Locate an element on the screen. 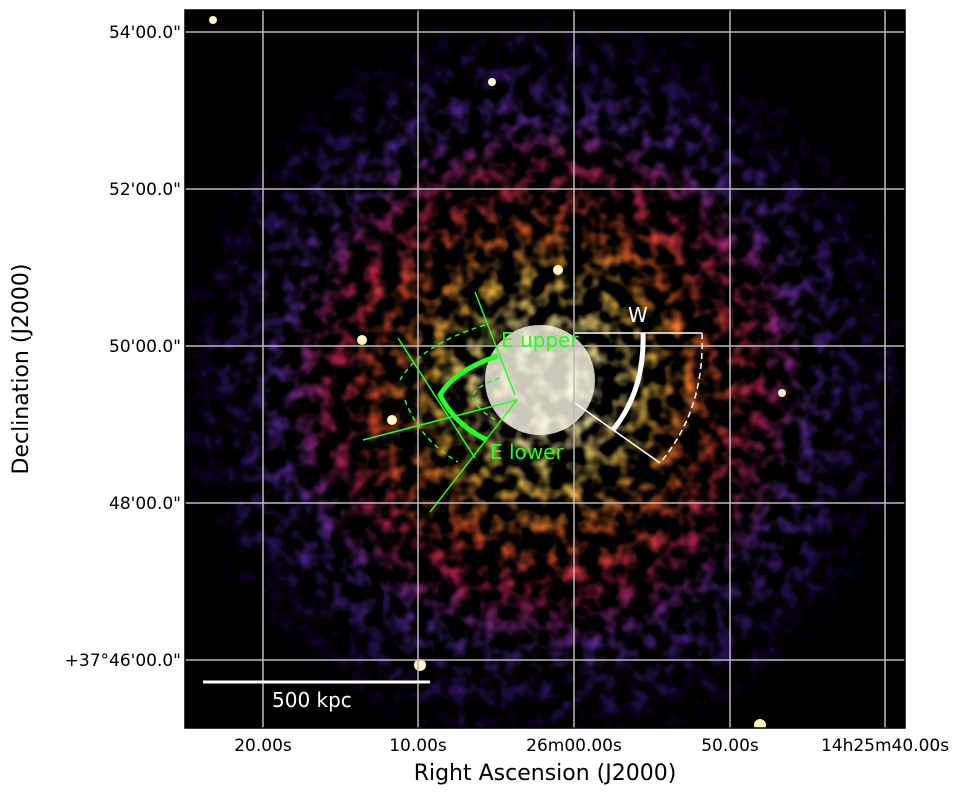  y-tick-label: 48'00.0" is located at coordinates (145, 504).